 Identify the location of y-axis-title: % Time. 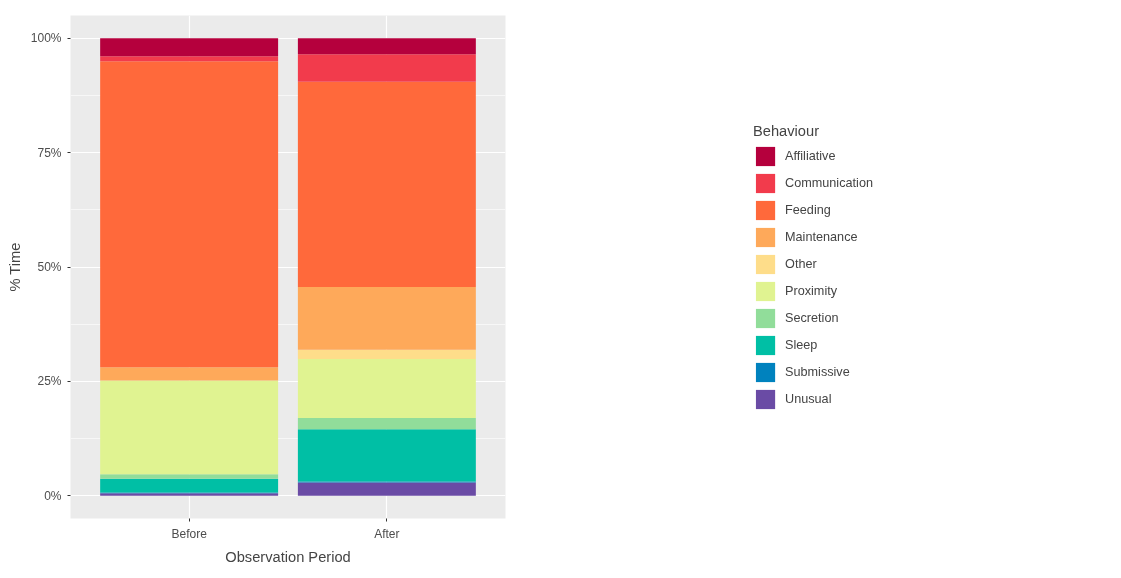
(14, 267).